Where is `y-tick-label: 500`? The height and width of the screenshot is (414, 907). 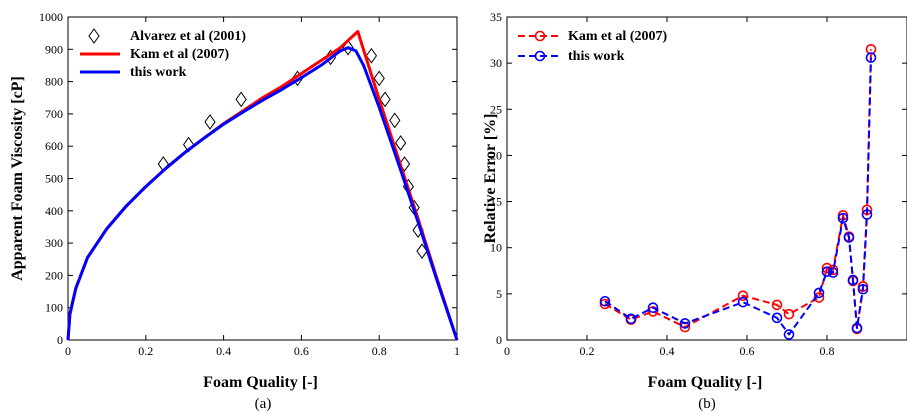 y-tick-label: 500 is located at coordinates (54, 179).